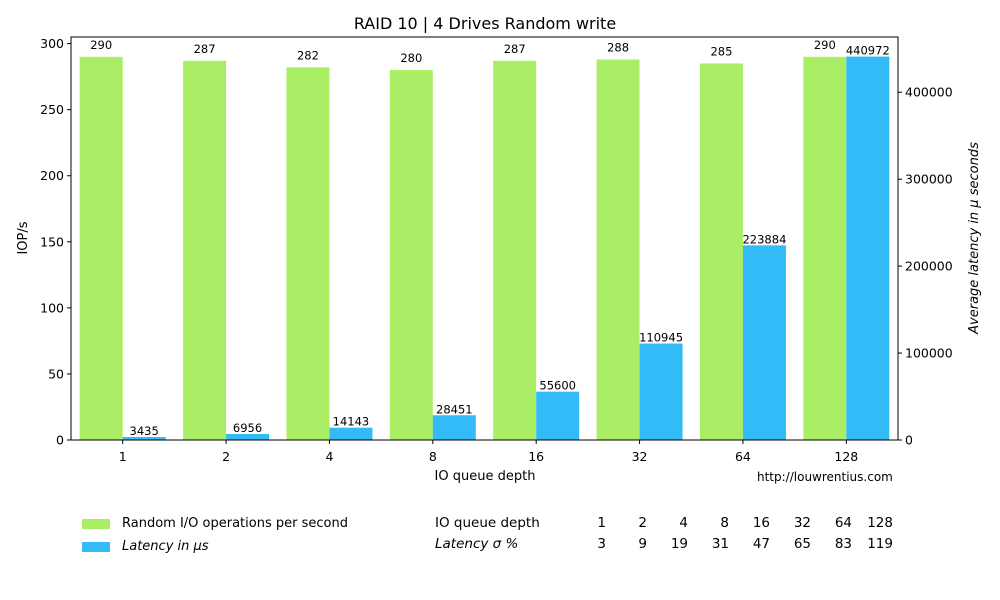 This screenshot has height=600, width=1000. I want to click on y2-tick-label: 200000, so click(929, 266).